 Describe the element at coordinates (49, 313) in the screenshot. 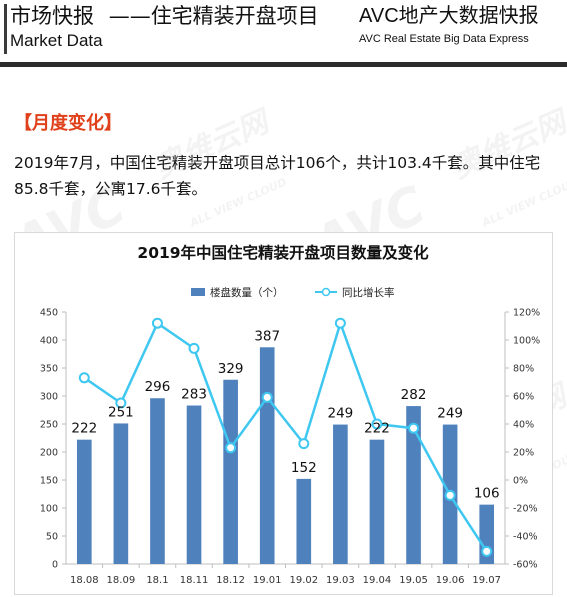

I see `y-left-tick-label: 450` at that location.